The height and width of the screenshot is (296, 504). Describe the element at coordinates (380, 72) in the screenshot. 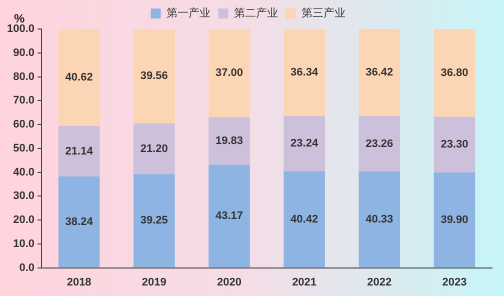

I see `data-label: 36.42` at that location.